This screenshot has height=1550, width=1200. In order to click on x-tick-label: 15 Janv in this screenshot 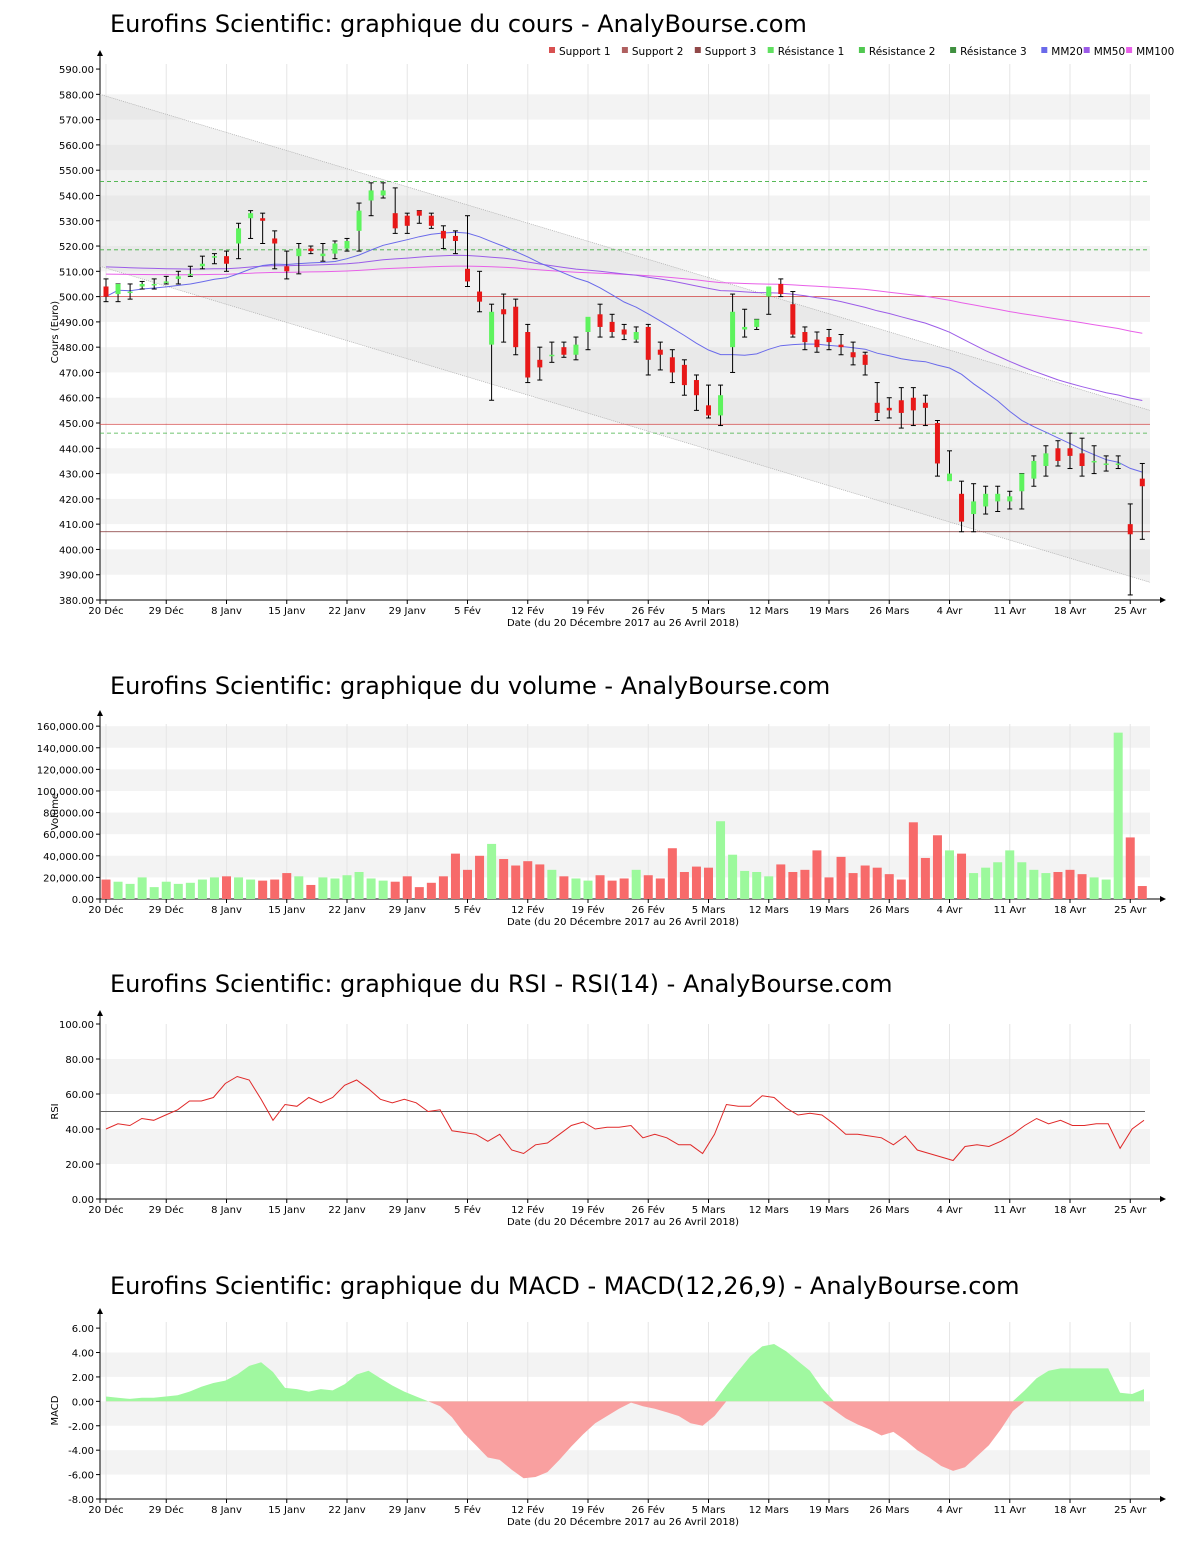, I will do `click(286, 1510)`.